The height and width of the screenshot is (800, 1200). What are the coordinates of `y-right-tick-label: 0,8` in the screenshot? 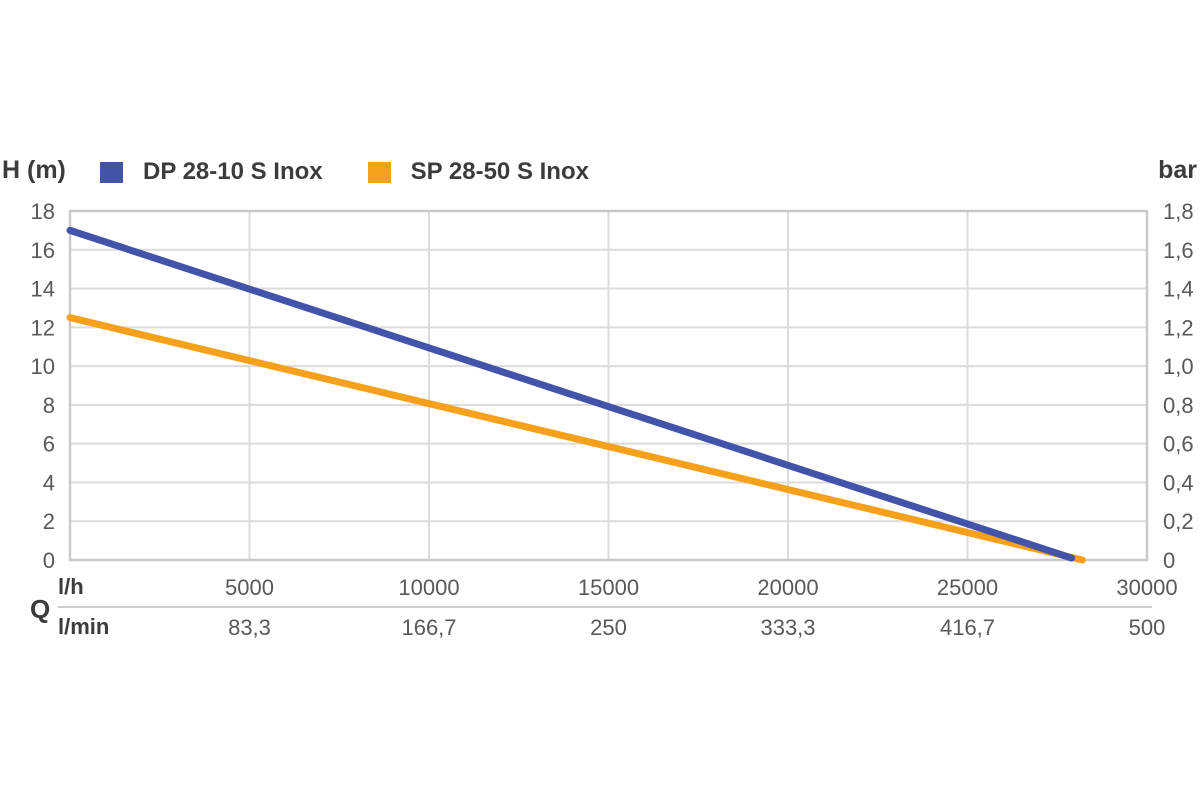 It's located at (1178, 405).